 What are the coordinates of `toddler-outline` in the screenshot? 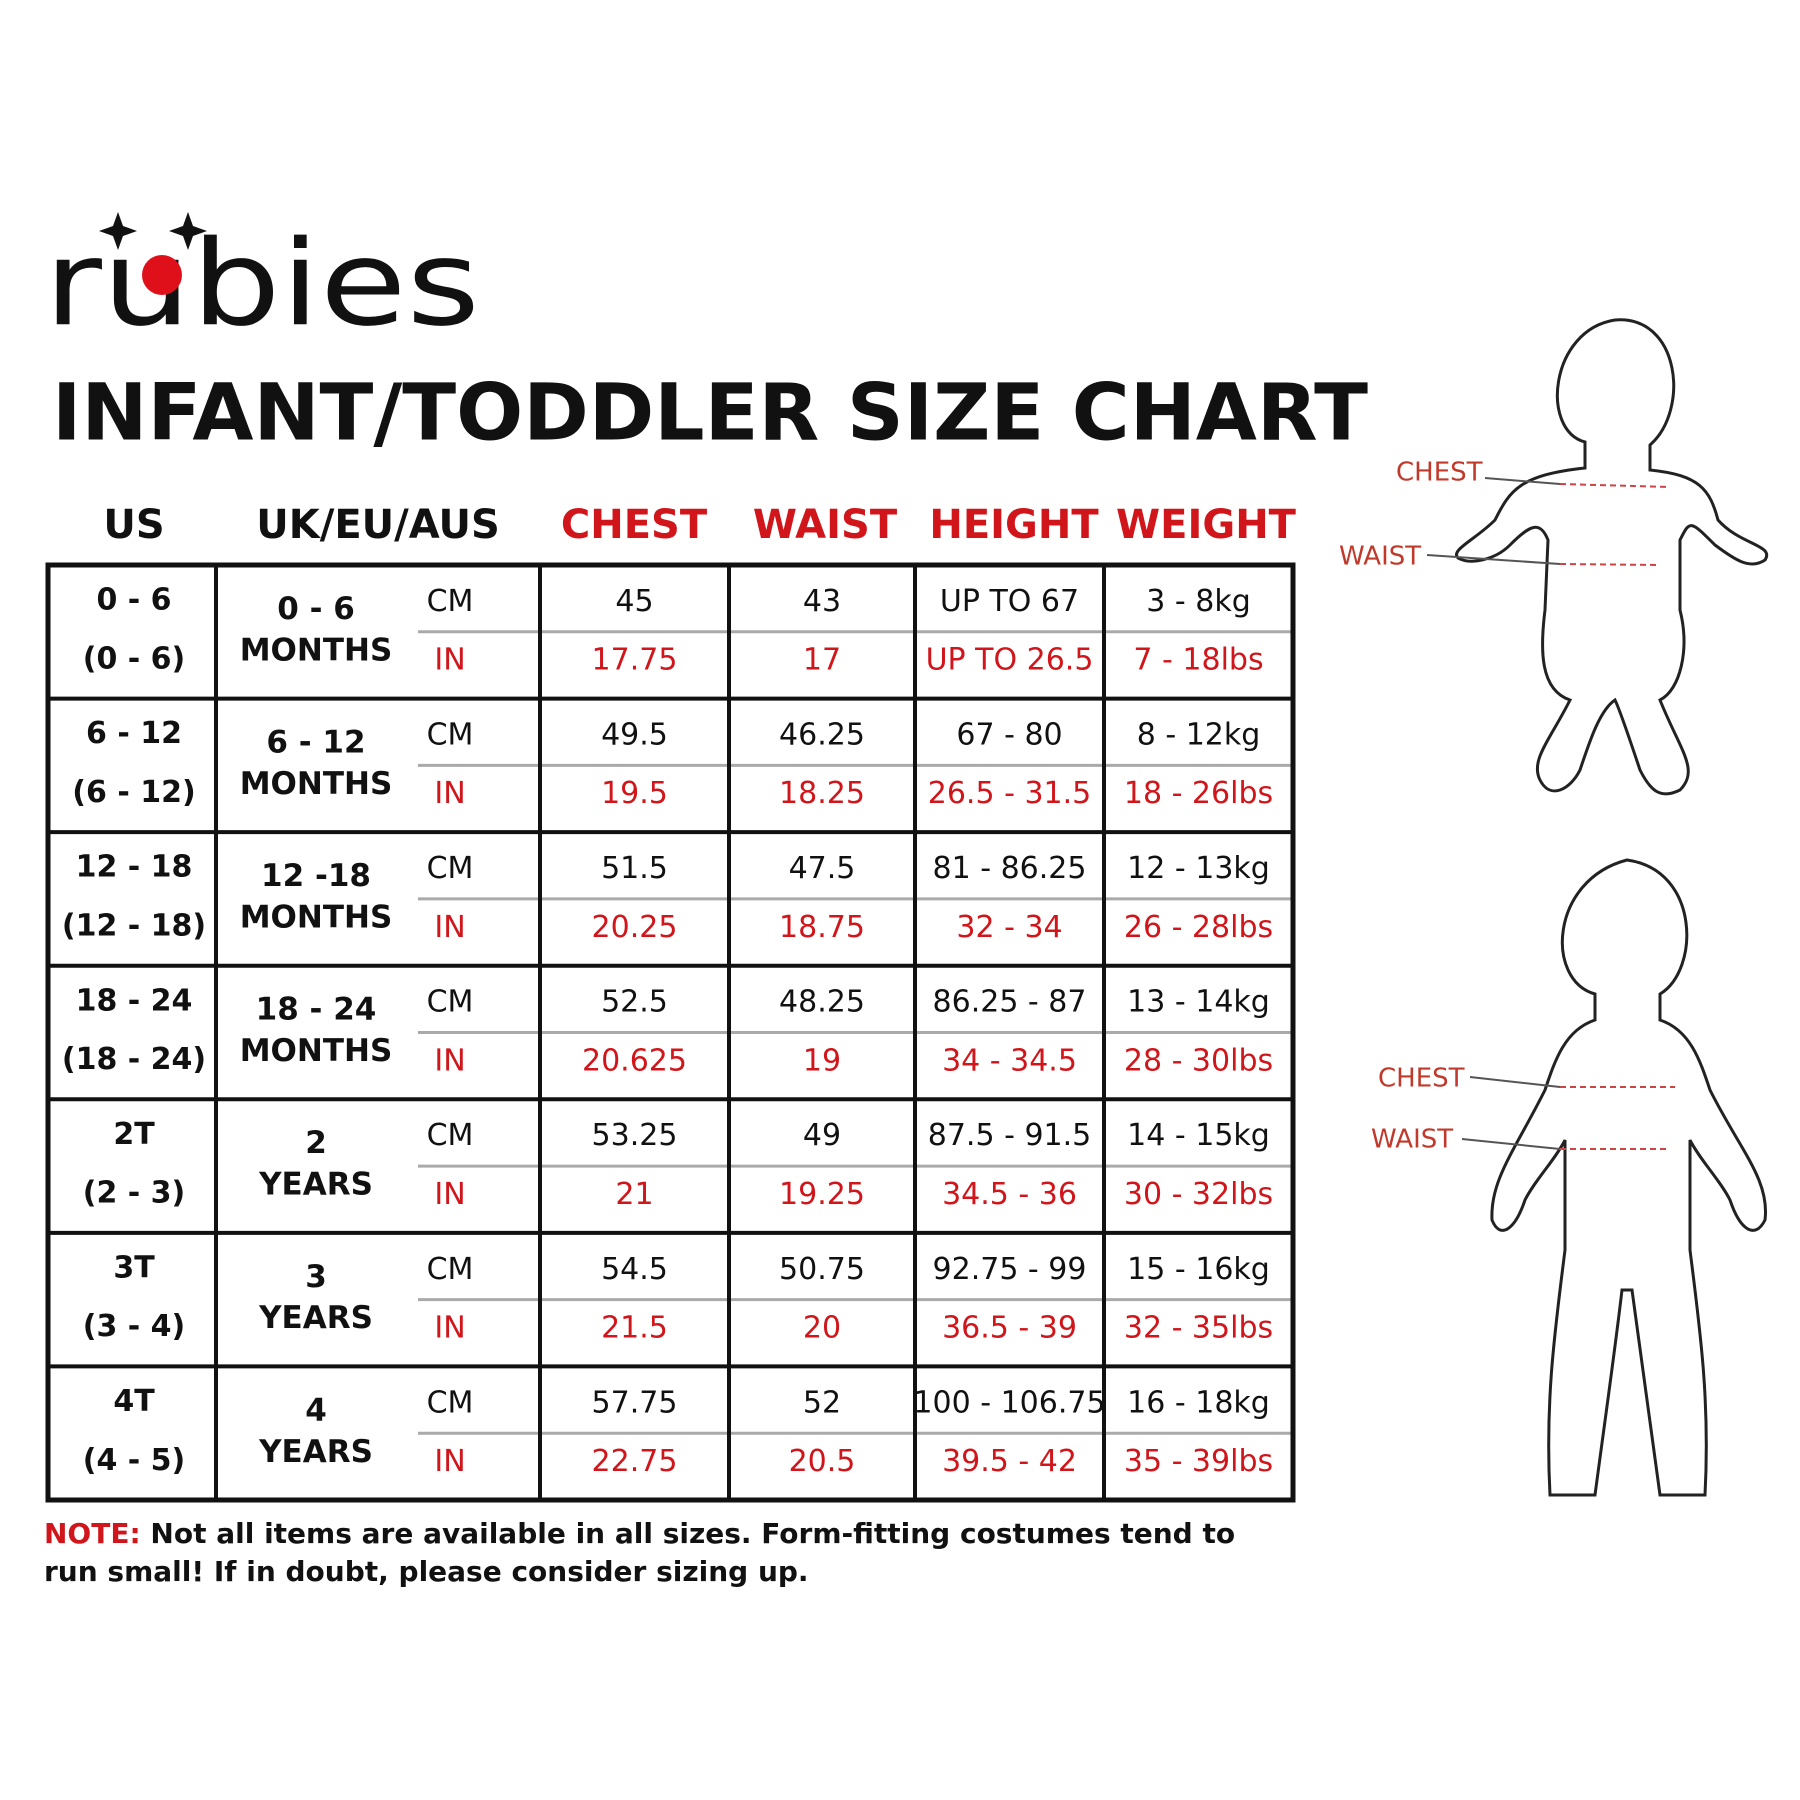 It's located at (1629, 1177).